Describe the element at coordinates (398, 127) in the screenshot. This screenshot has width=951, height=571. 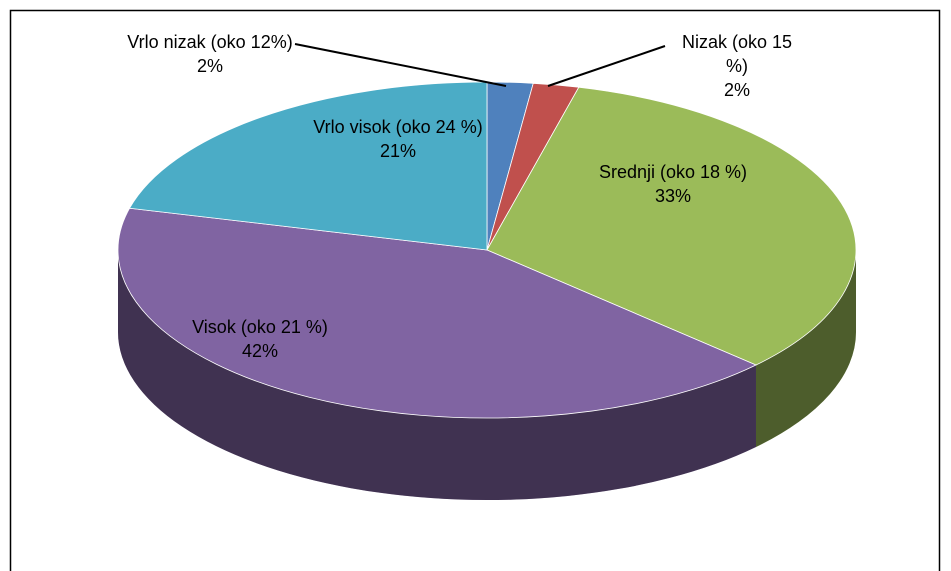
I see `category-label: Vrlo visok (oko 24 %)` at that location.